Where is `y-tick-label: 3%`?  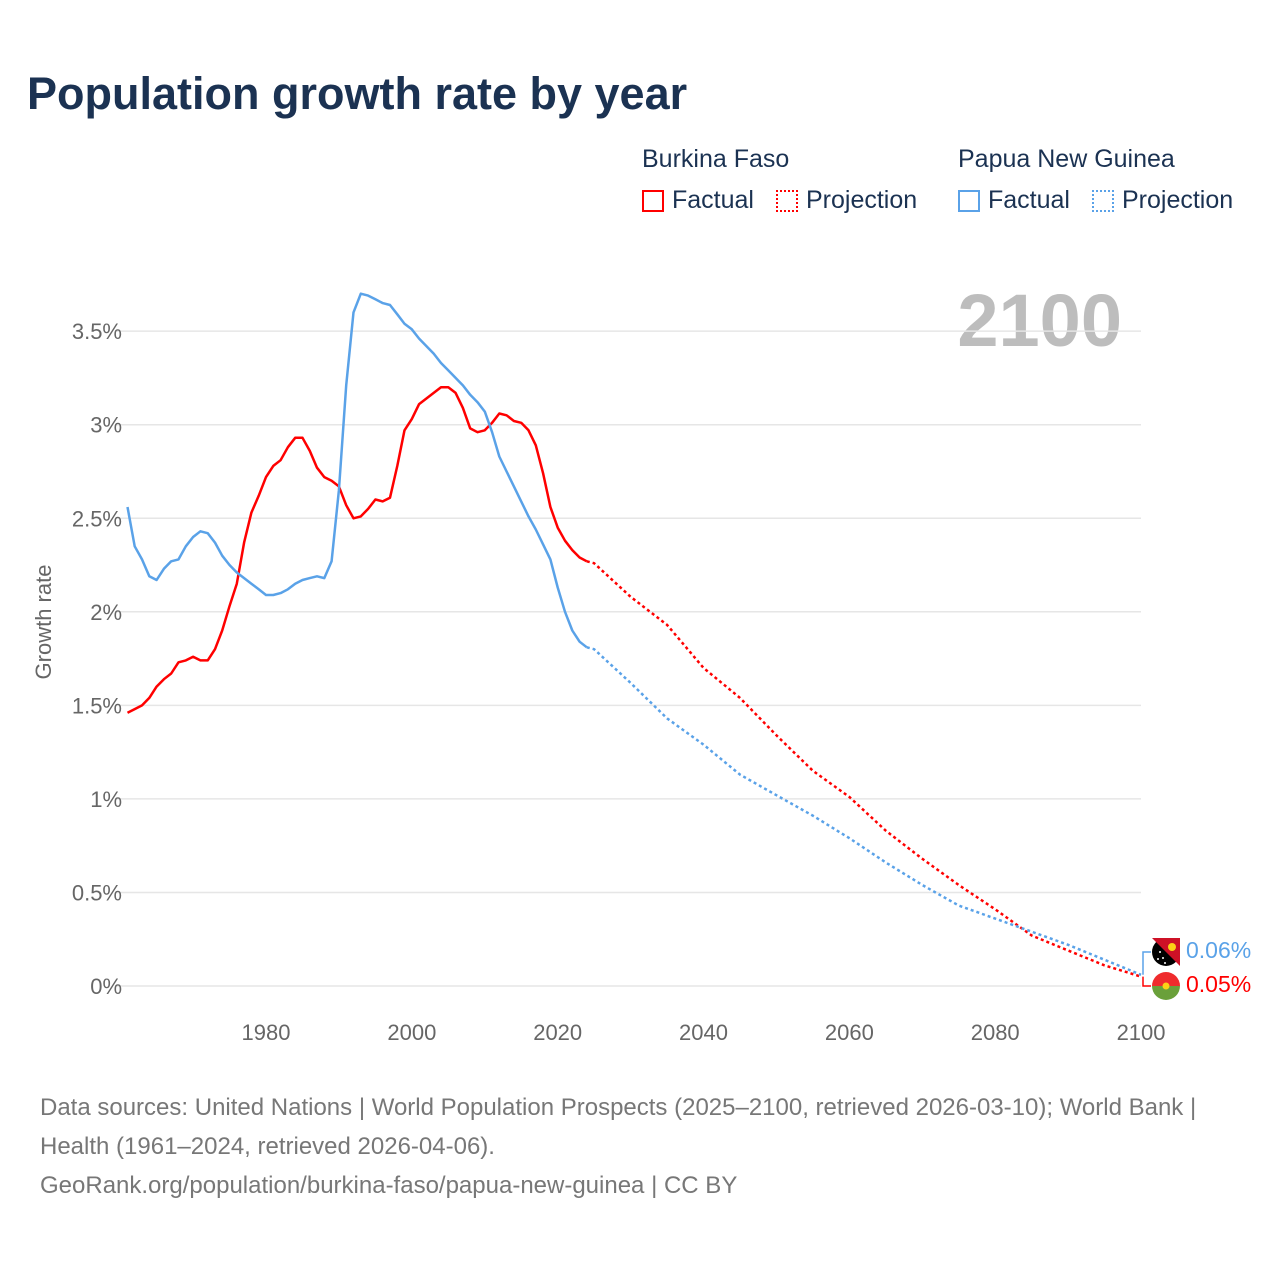 y-tick-label: 3% is located at coordinates (106, 425).